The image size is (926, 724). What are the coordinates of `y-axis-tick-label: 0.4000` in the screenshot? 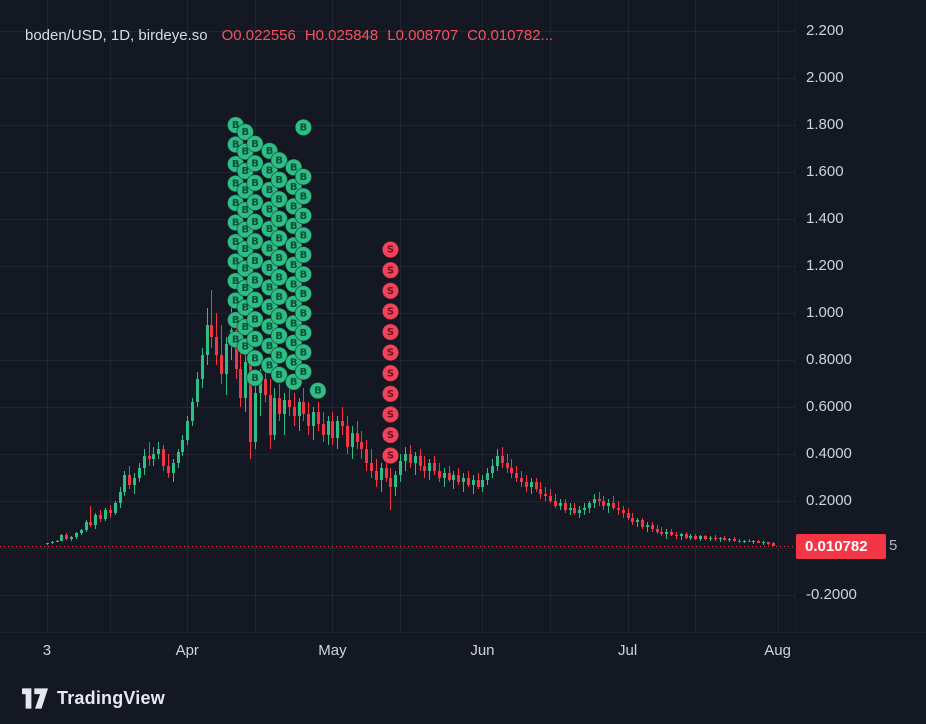 It's located at (829, 454).